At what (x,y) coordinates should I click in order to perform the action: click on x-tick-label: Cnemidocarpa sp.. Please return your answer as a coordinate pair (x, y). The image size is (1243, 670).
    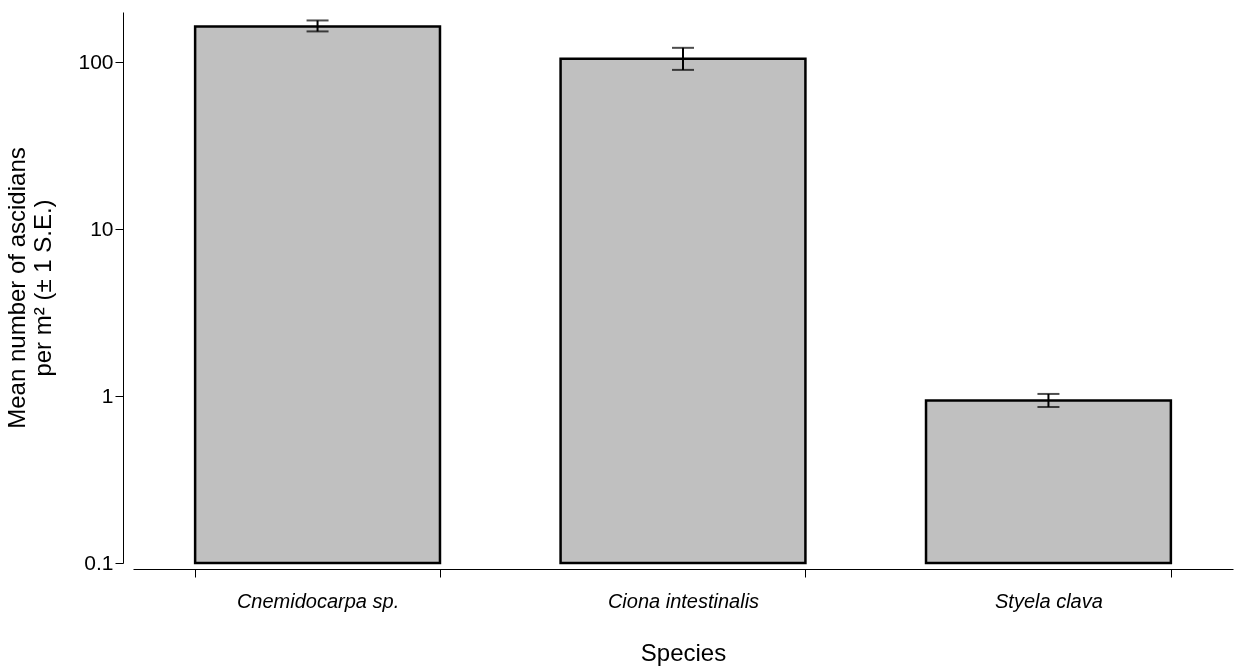
    Looking at the image, I should click on (318, 600).